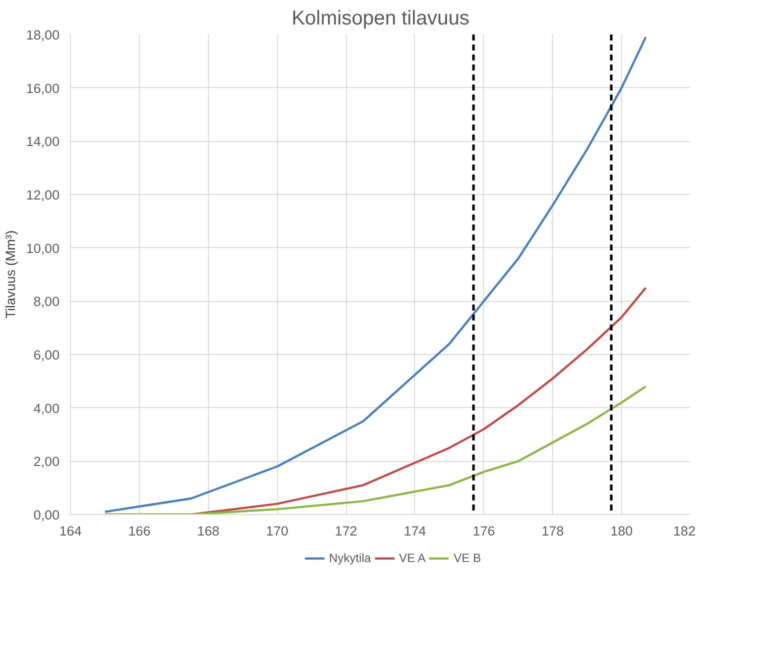 The height and width of the screenshot is (657, 766). What do you see at coordinates (346, 531) in the screenshot?
I see `x-tick-label: 172` at bounding box center [346, 531].